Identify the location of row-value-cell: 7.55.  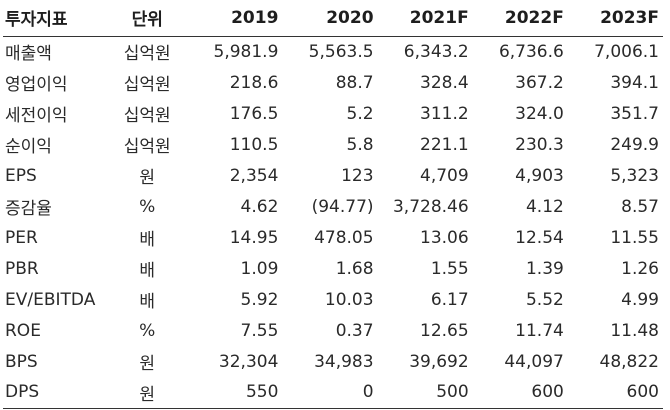
(259, 330).